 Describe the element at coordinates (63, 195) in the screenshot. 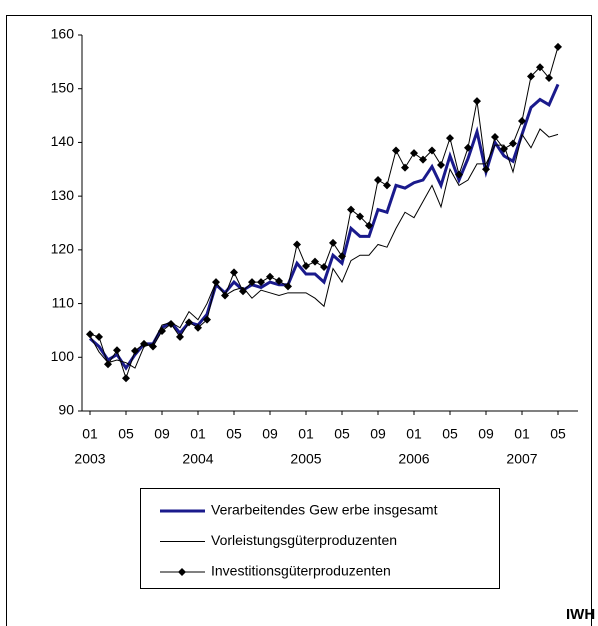

I see `y-tick-label: 130` at that location.